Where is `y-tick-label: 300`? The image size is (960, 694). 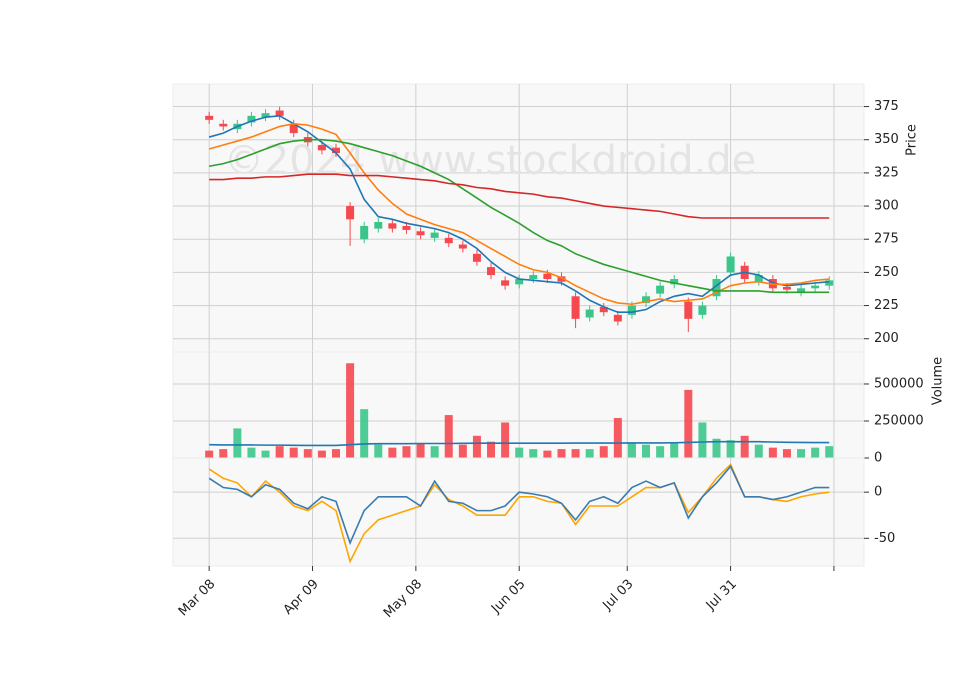
y-tick-label: 300 is located at coordinates (886, 206).